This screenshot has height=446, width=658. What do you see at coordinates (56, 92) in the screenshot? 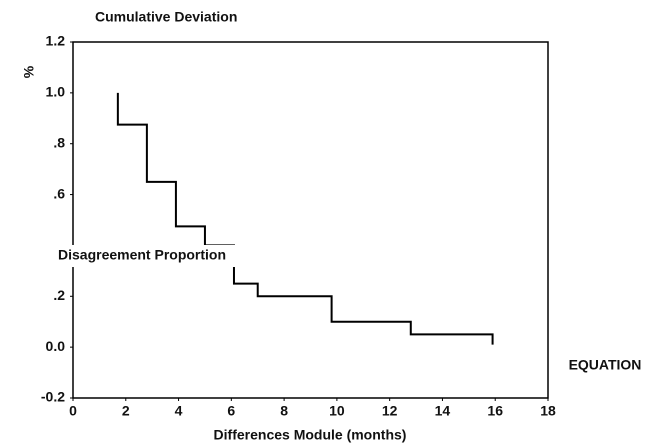
I see `y-tick-label: 1.0` at bounding box center [56, 92].